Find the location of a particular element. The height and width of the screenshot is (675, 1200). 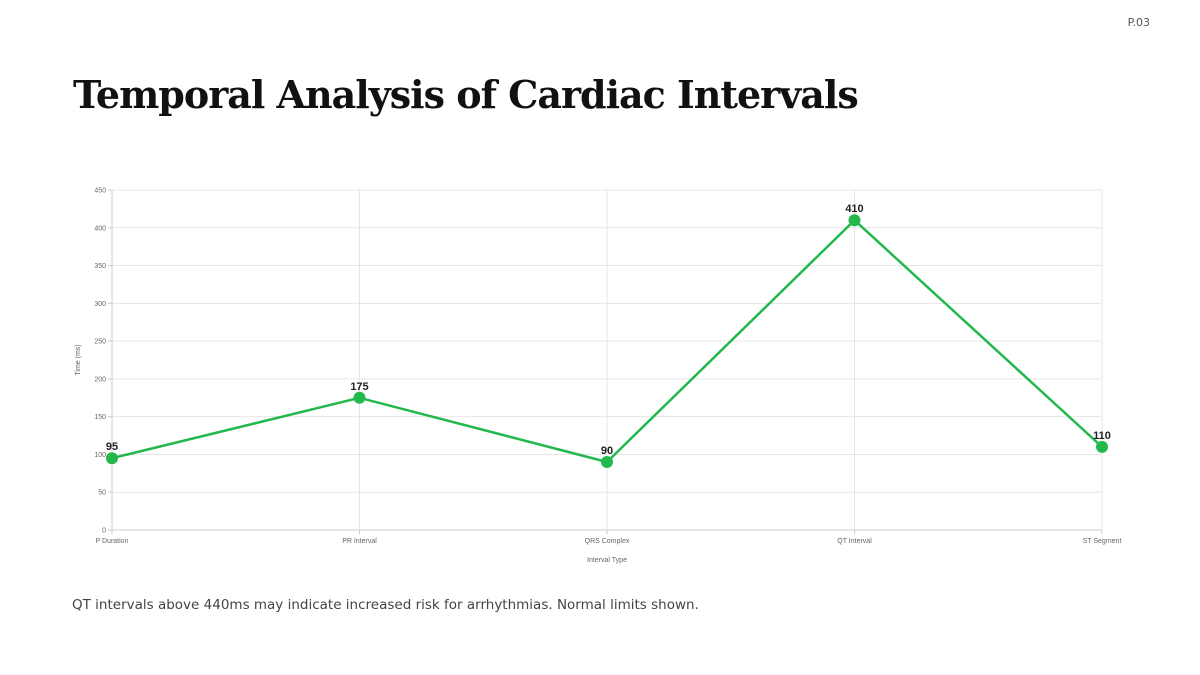

y-tick-label: 150 is located at coordinates (100, 417).